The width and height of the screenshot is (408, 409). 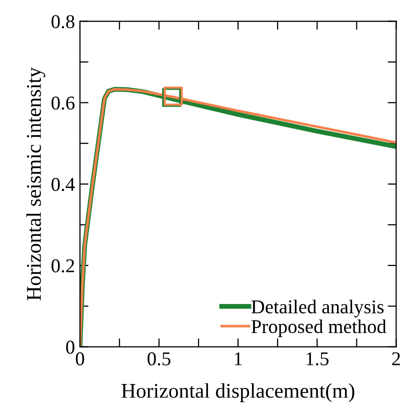 What do you see at coordinates (317, 359) in the screenshot?
I see `x-tick-label: 1.5` at bounding box center [317, 359].